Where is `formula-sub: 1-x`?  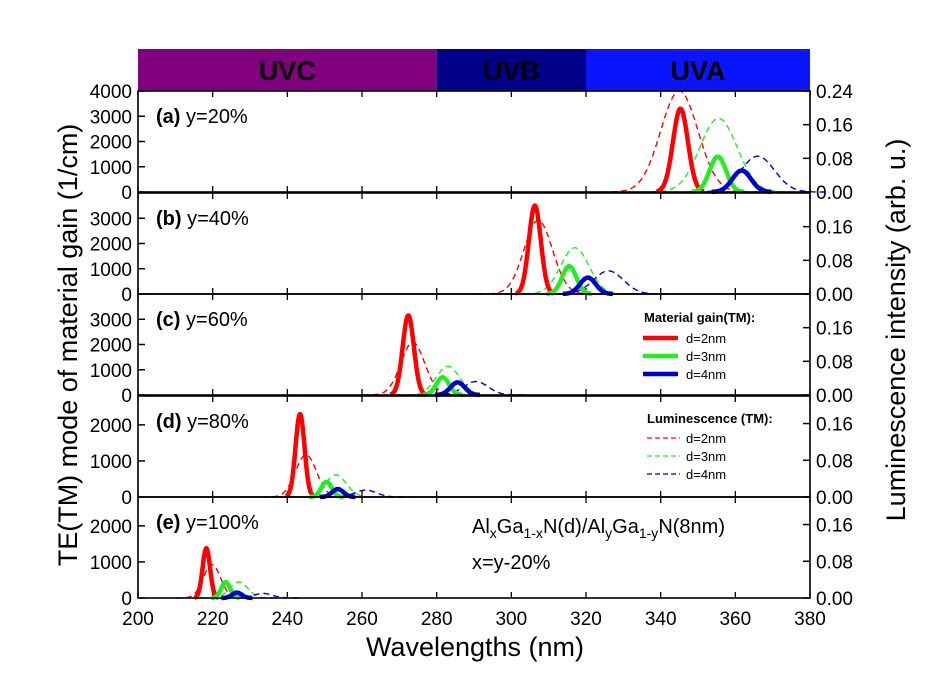 formula-sub: 1-x is located at coordinates (532, 533).